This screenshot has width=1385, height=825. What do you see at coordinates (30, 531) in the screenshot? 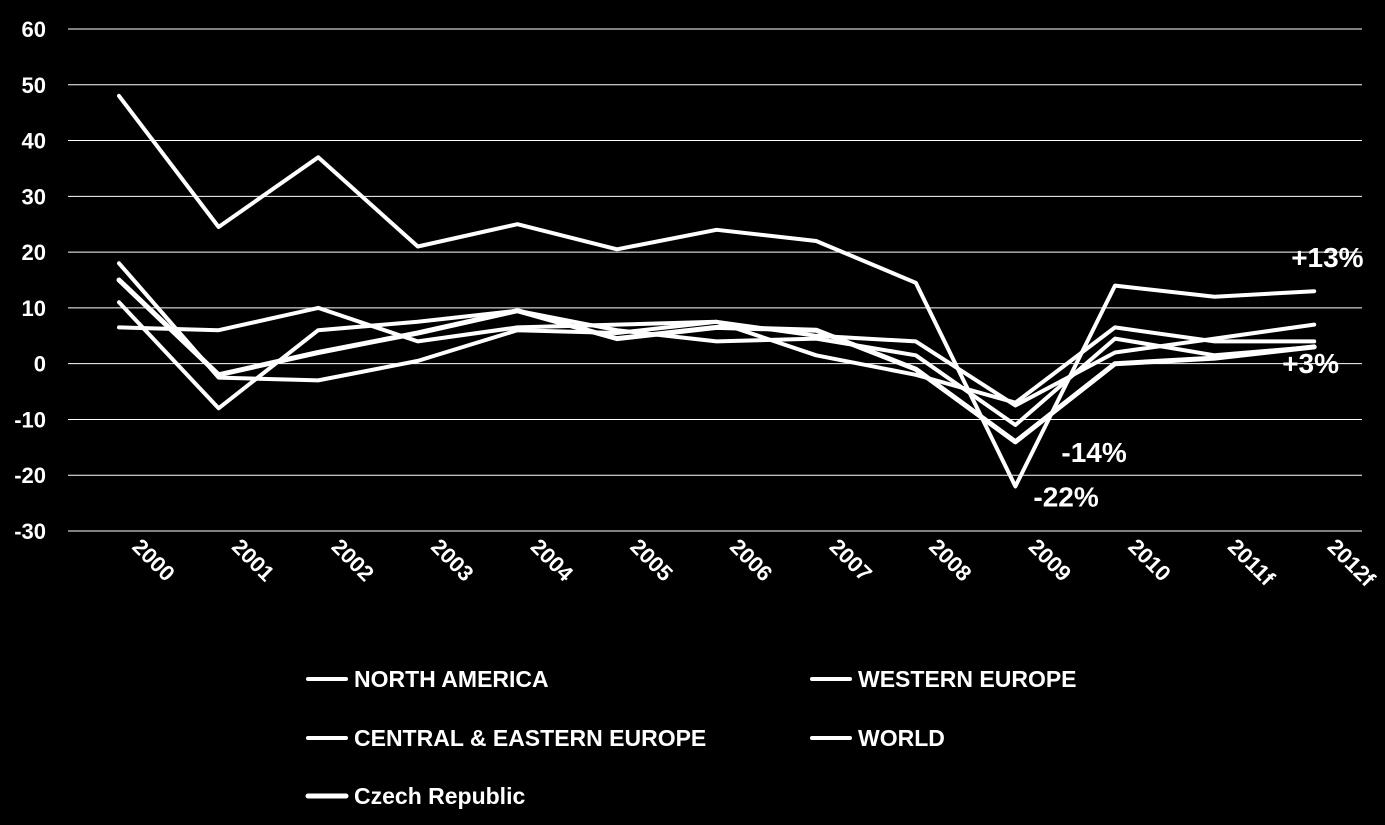
I see `y-tick-label: -30` at bounding box center [30, 531].